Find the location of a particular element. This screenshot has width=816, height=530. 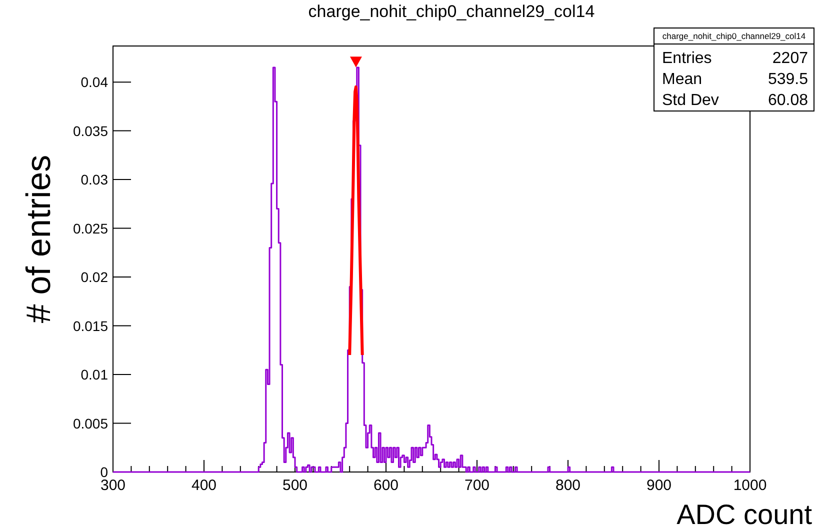

y-tick-label: 0 is located at coordinates (104, 472).